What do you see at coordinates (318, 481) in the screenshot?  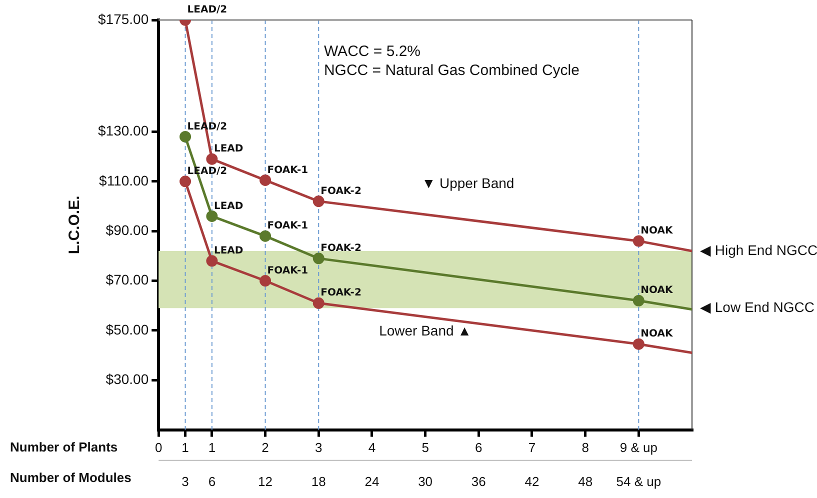 I see `x-tick-label: 18` at bounding box center [318, 481].